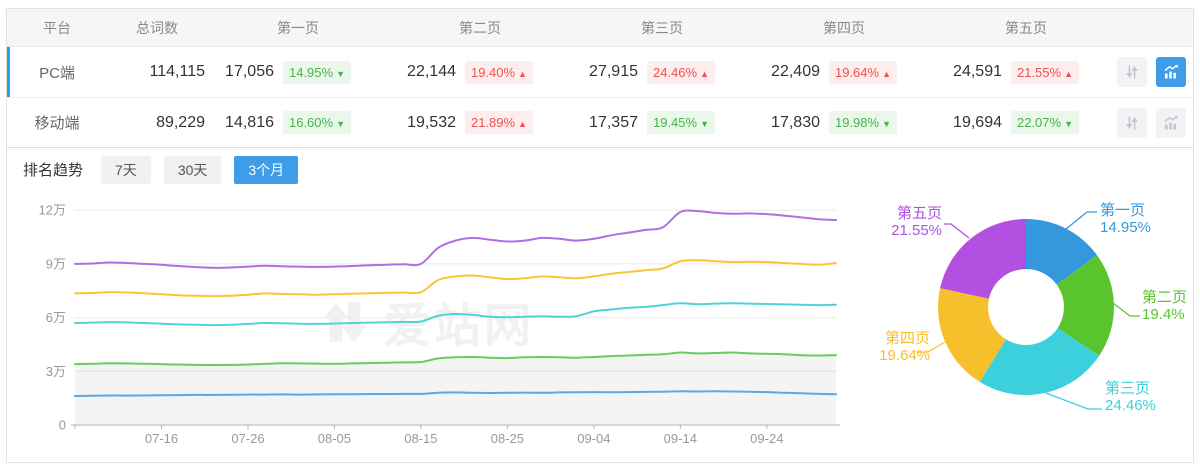  Describe the element at coordinates (1044, 72) in the screenshot. I see `page5-change-badge: 21.55% ▲` at that location.